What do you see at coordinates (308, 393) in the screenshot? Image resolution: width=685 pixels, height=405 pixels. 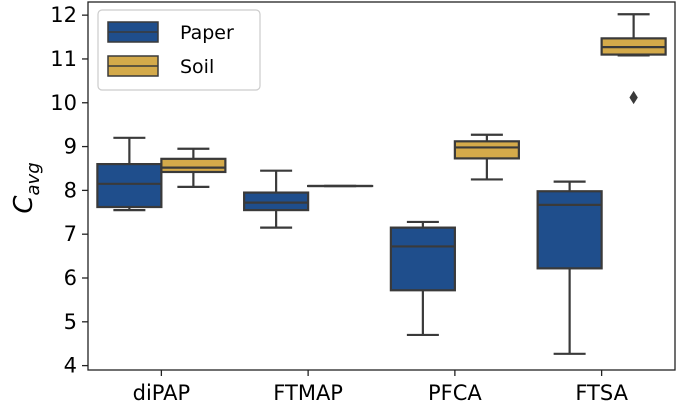 I see `x-tick-label-ftmap: FTMAP` at bounding box center [308, 393].